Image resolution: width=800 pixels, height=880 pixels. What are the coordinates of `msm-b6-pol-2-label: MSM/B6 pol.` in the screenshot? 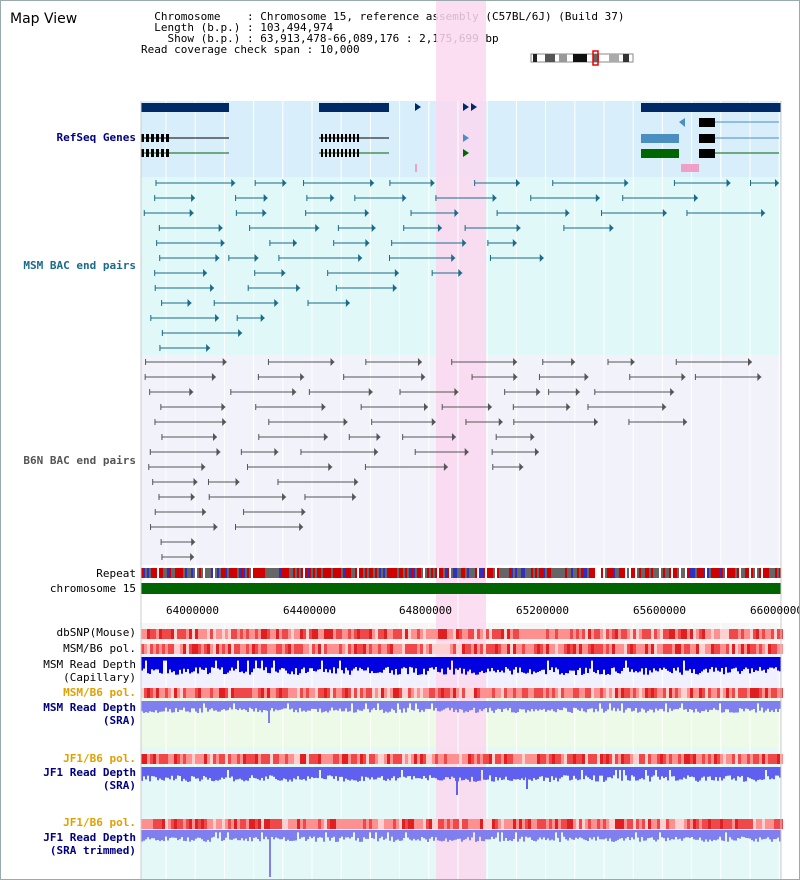 It's located at (99, 692).